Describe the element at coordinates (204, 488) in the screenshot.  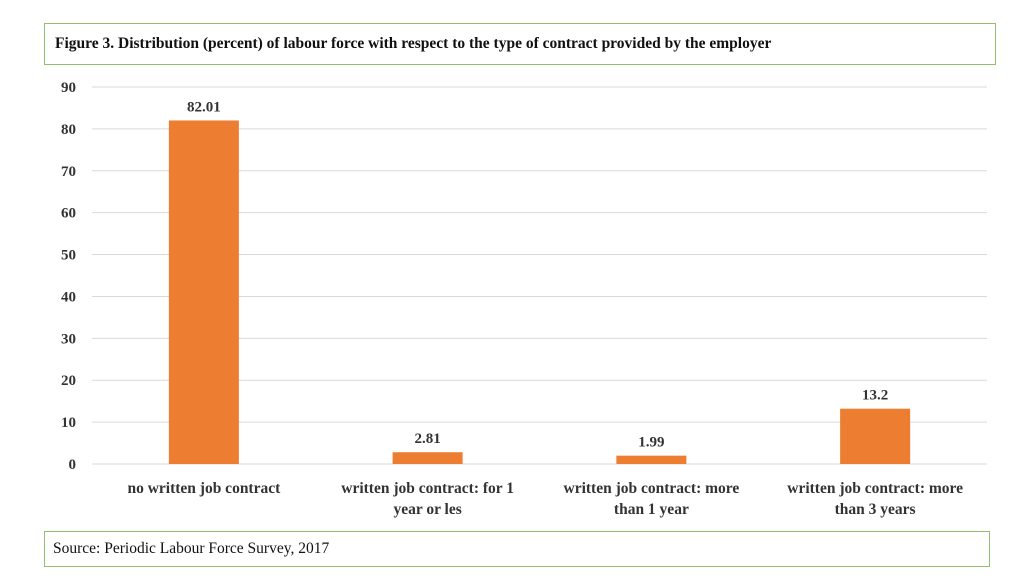
I see `x-category-label: no written job contract` at that location.